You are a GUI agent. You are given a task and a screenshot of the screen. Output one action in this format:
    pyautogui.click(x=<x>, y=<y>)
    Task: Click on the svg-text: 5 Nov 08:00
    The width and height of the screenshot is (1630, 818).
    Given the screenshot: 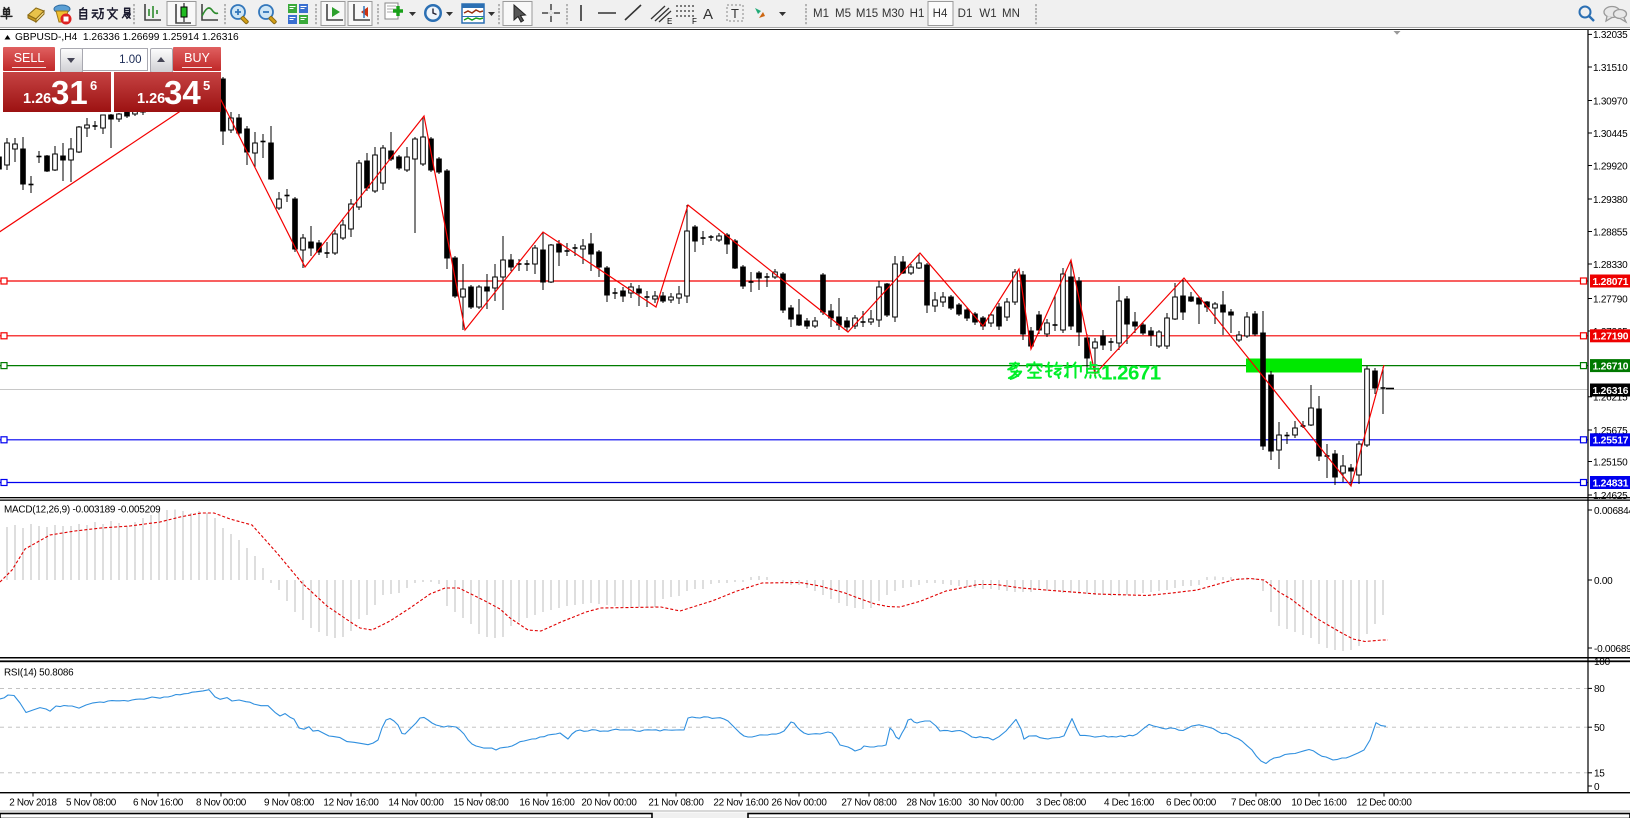 What is the action you would take?
    pyautogui.click(x=91, y=803)
    